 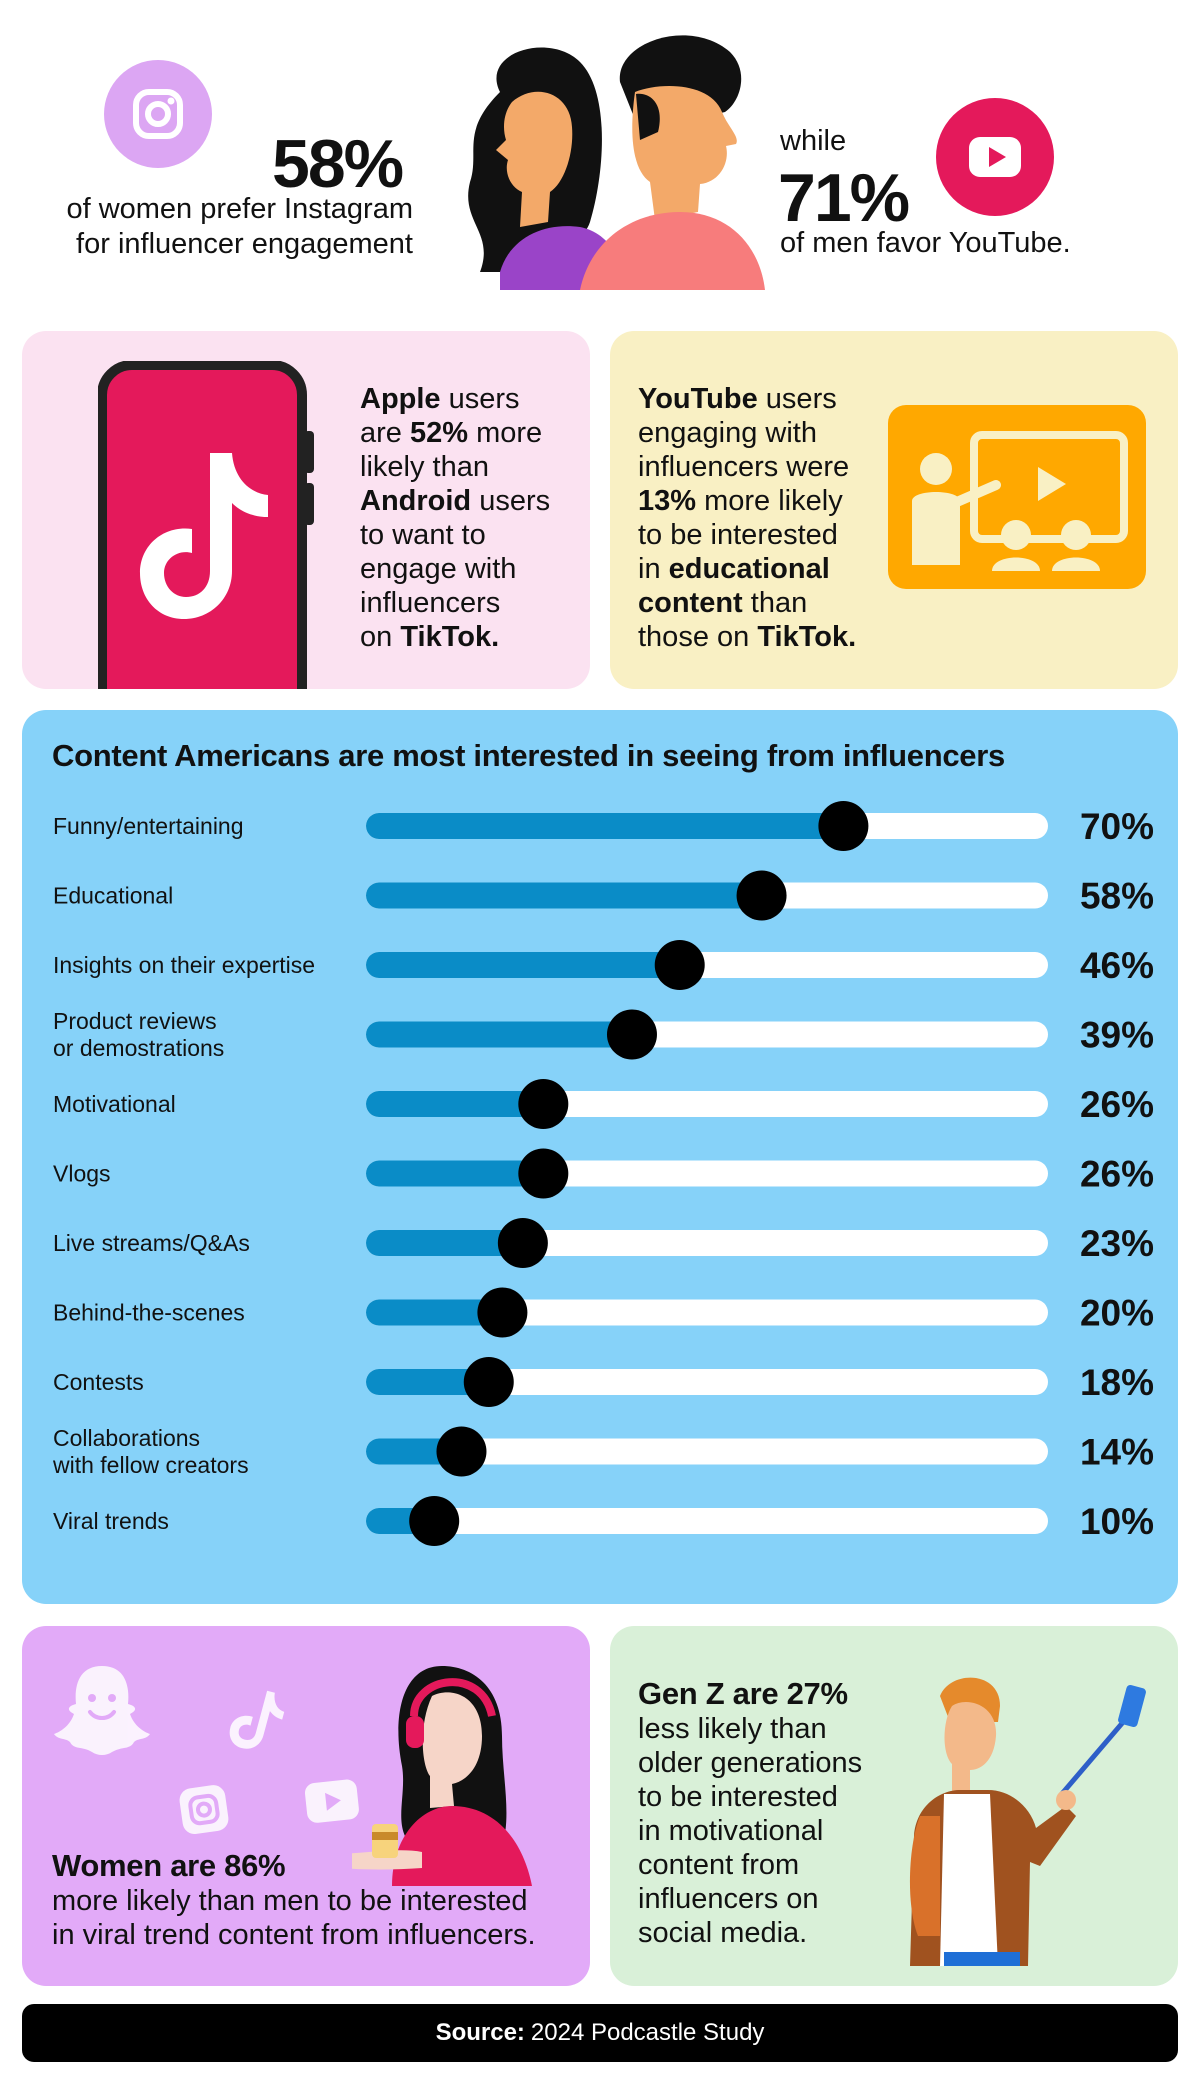 I want to click on category-label-line: Educational, so click(x=113, y=896).